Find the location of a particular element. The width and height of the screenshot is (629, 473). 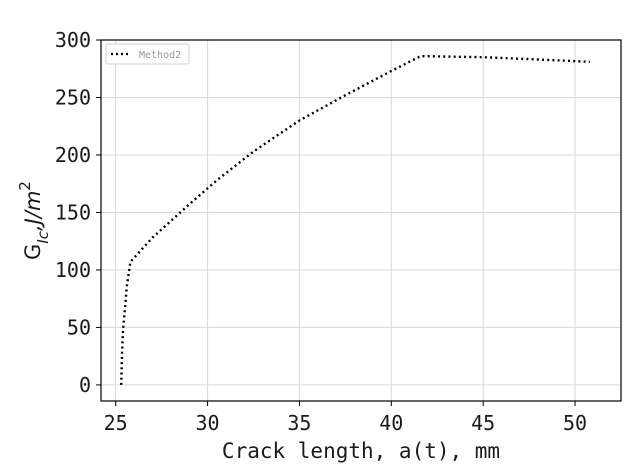

legend: Method2 is located at coordinates (147, 54).